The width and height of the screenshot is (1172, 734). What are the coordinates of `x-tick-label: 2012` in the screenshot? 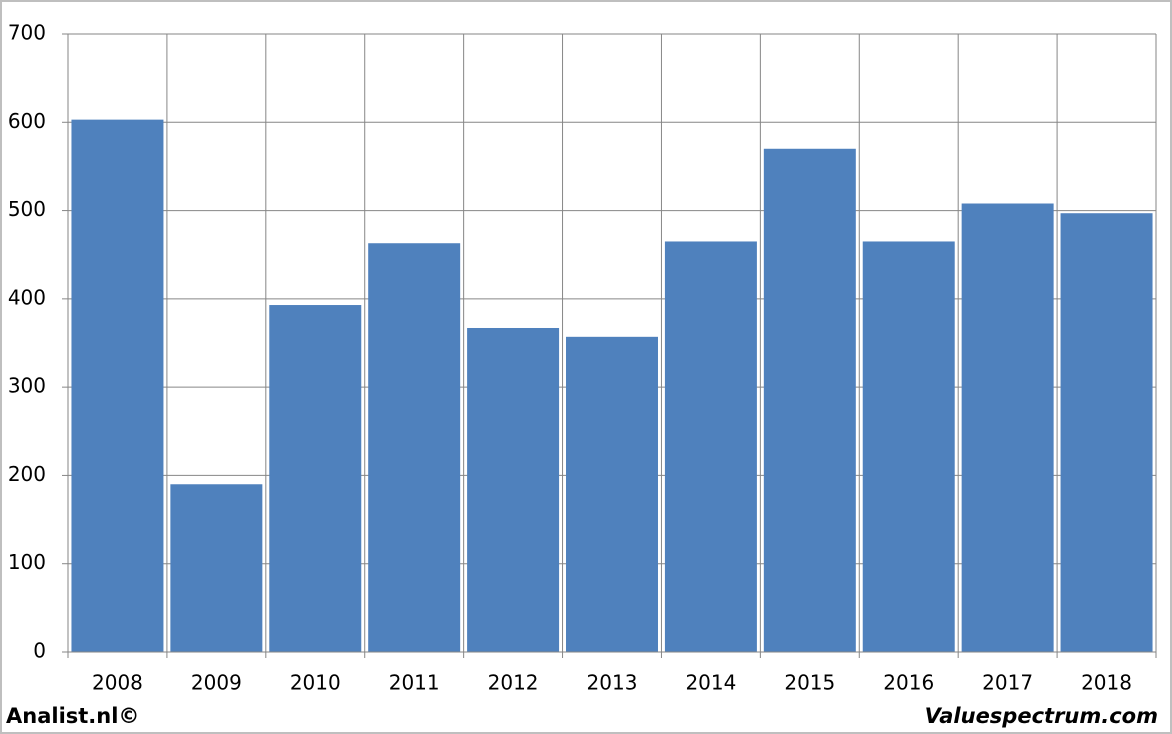 It's located at (513, 683).